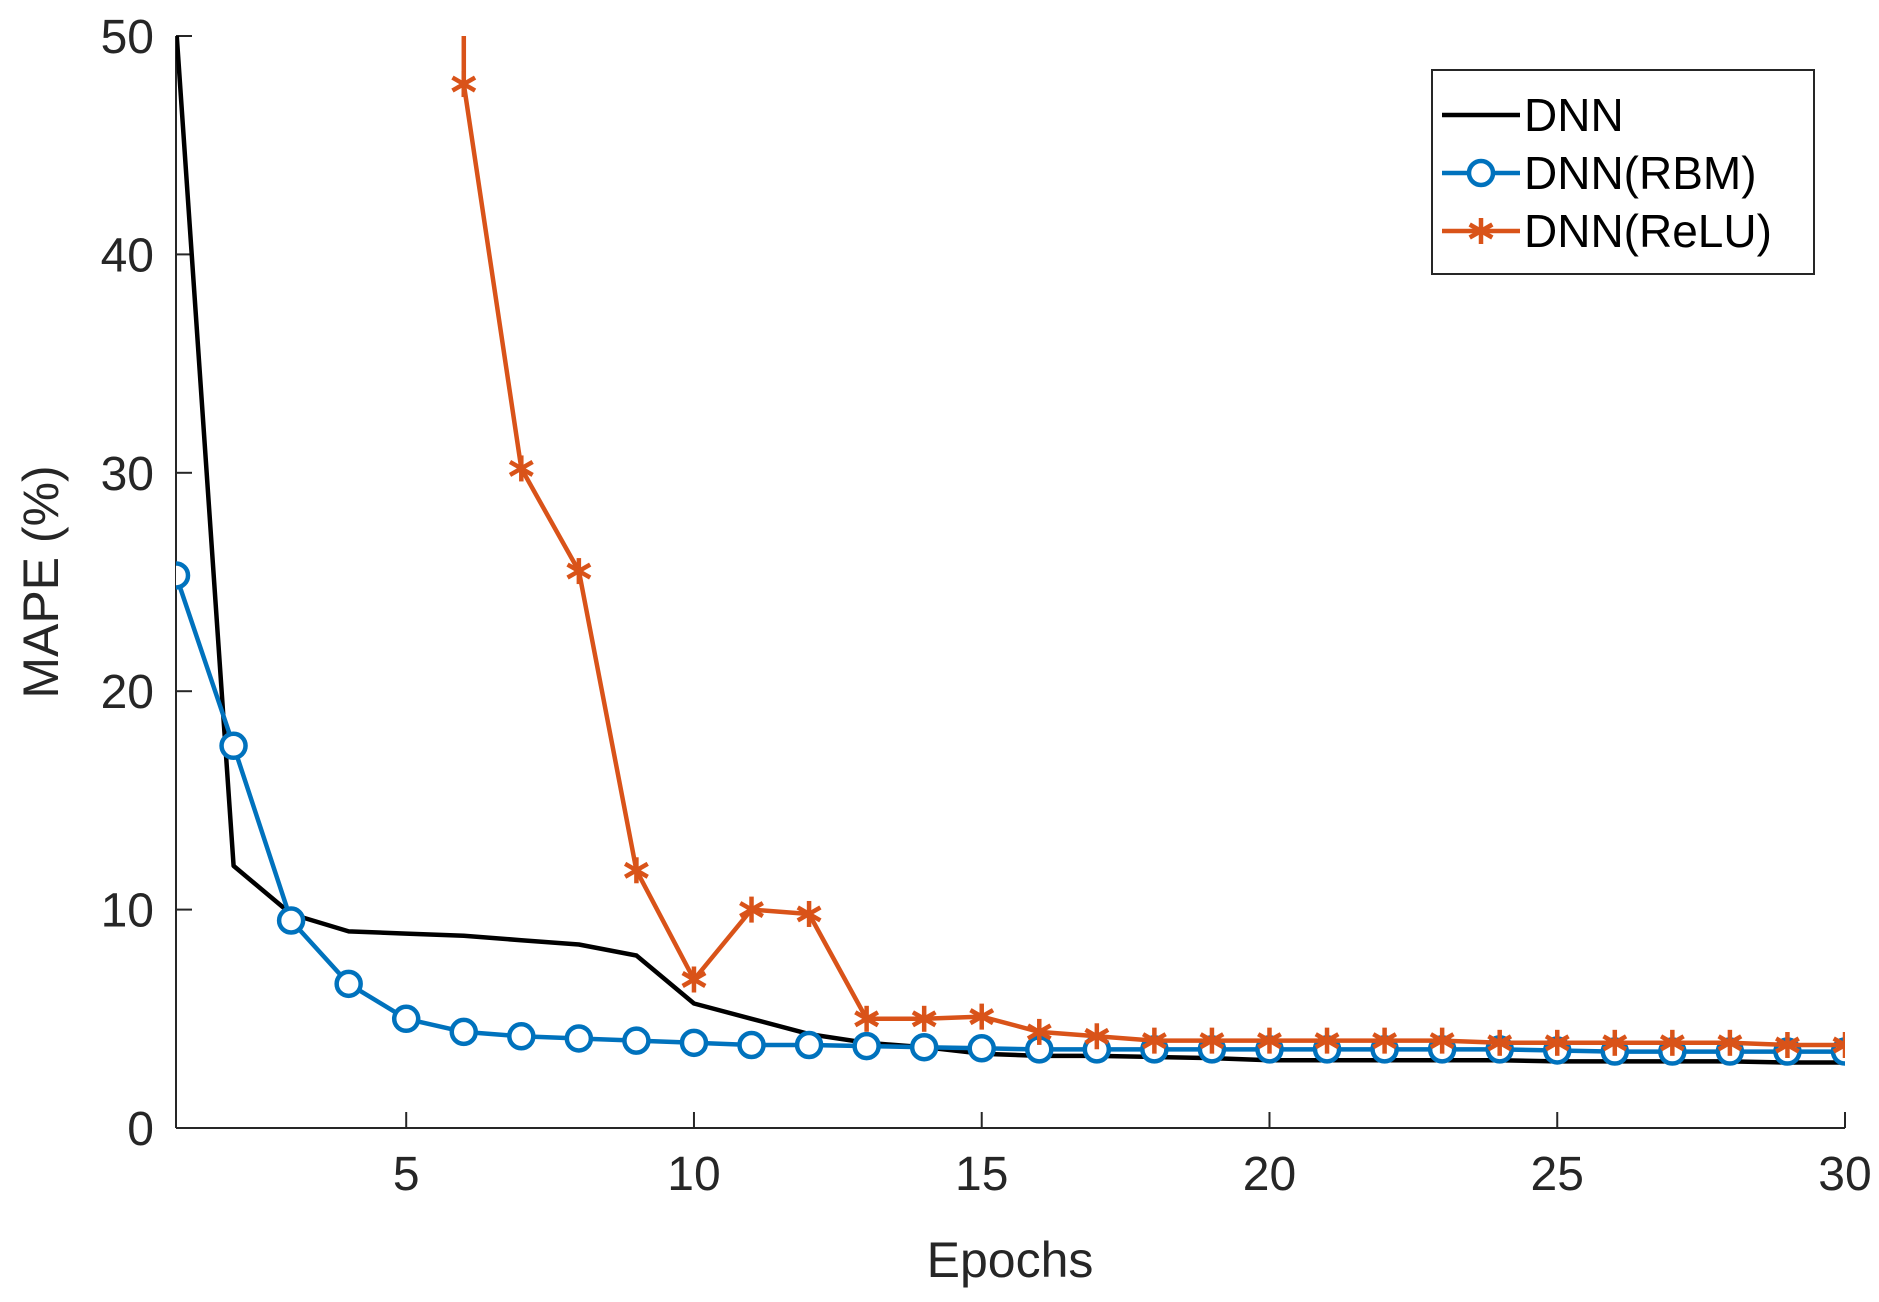 Image resolution: width=1879 pixels, height=1302 pixels. Describe the element at coordinates (140, 1129) in the screenshot. I see `y-tick-label: 0` at that location.